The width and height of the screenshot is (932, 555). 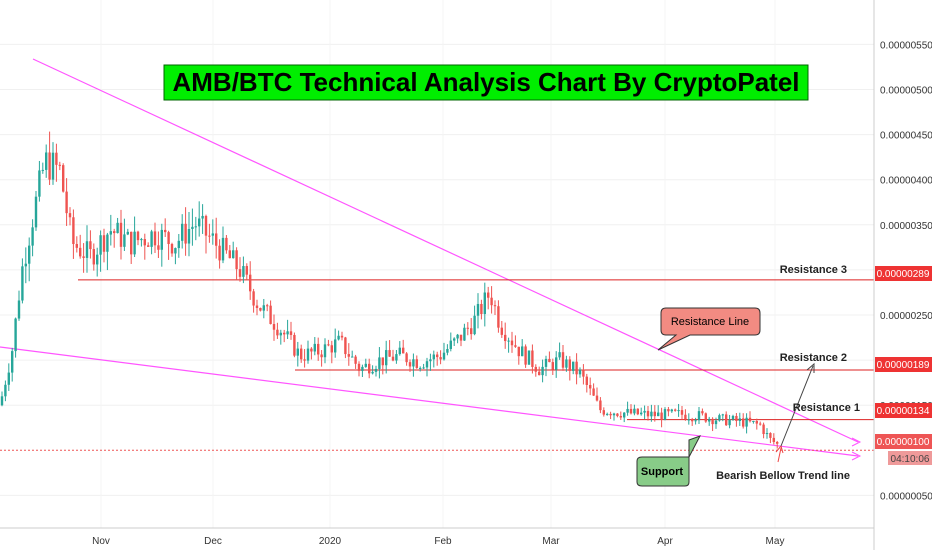 I want to click on y-tick-label: 0.00000550, so click(x=906, y=45).